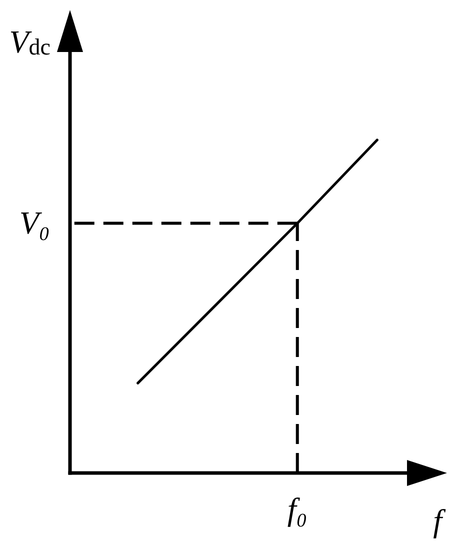  What do you see at coordinates (439, 520) in the screenshot?
I see `x-axis-title: f` at bounding box center [439, 520].